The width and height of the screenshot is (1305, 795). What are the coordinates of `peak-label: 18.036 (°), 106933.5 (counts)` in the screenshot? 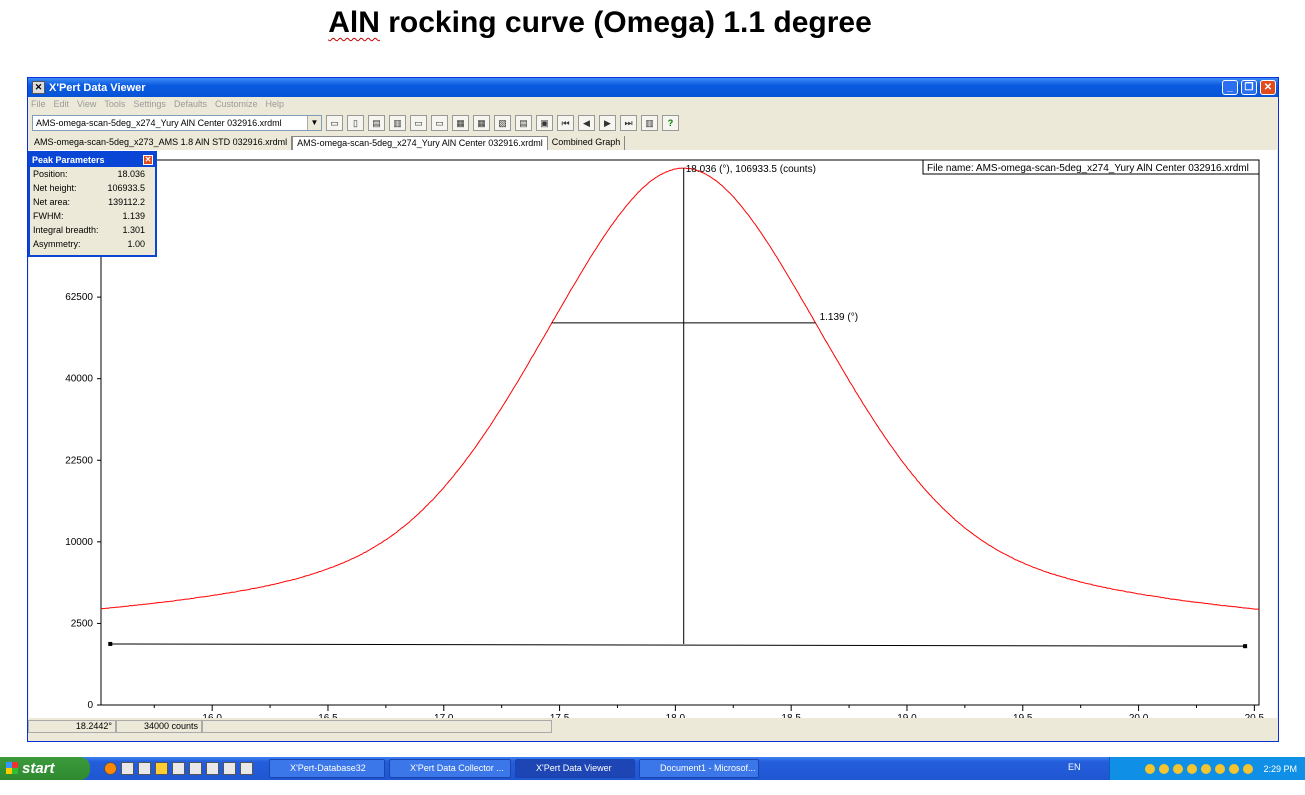 It's located at (751, 169).